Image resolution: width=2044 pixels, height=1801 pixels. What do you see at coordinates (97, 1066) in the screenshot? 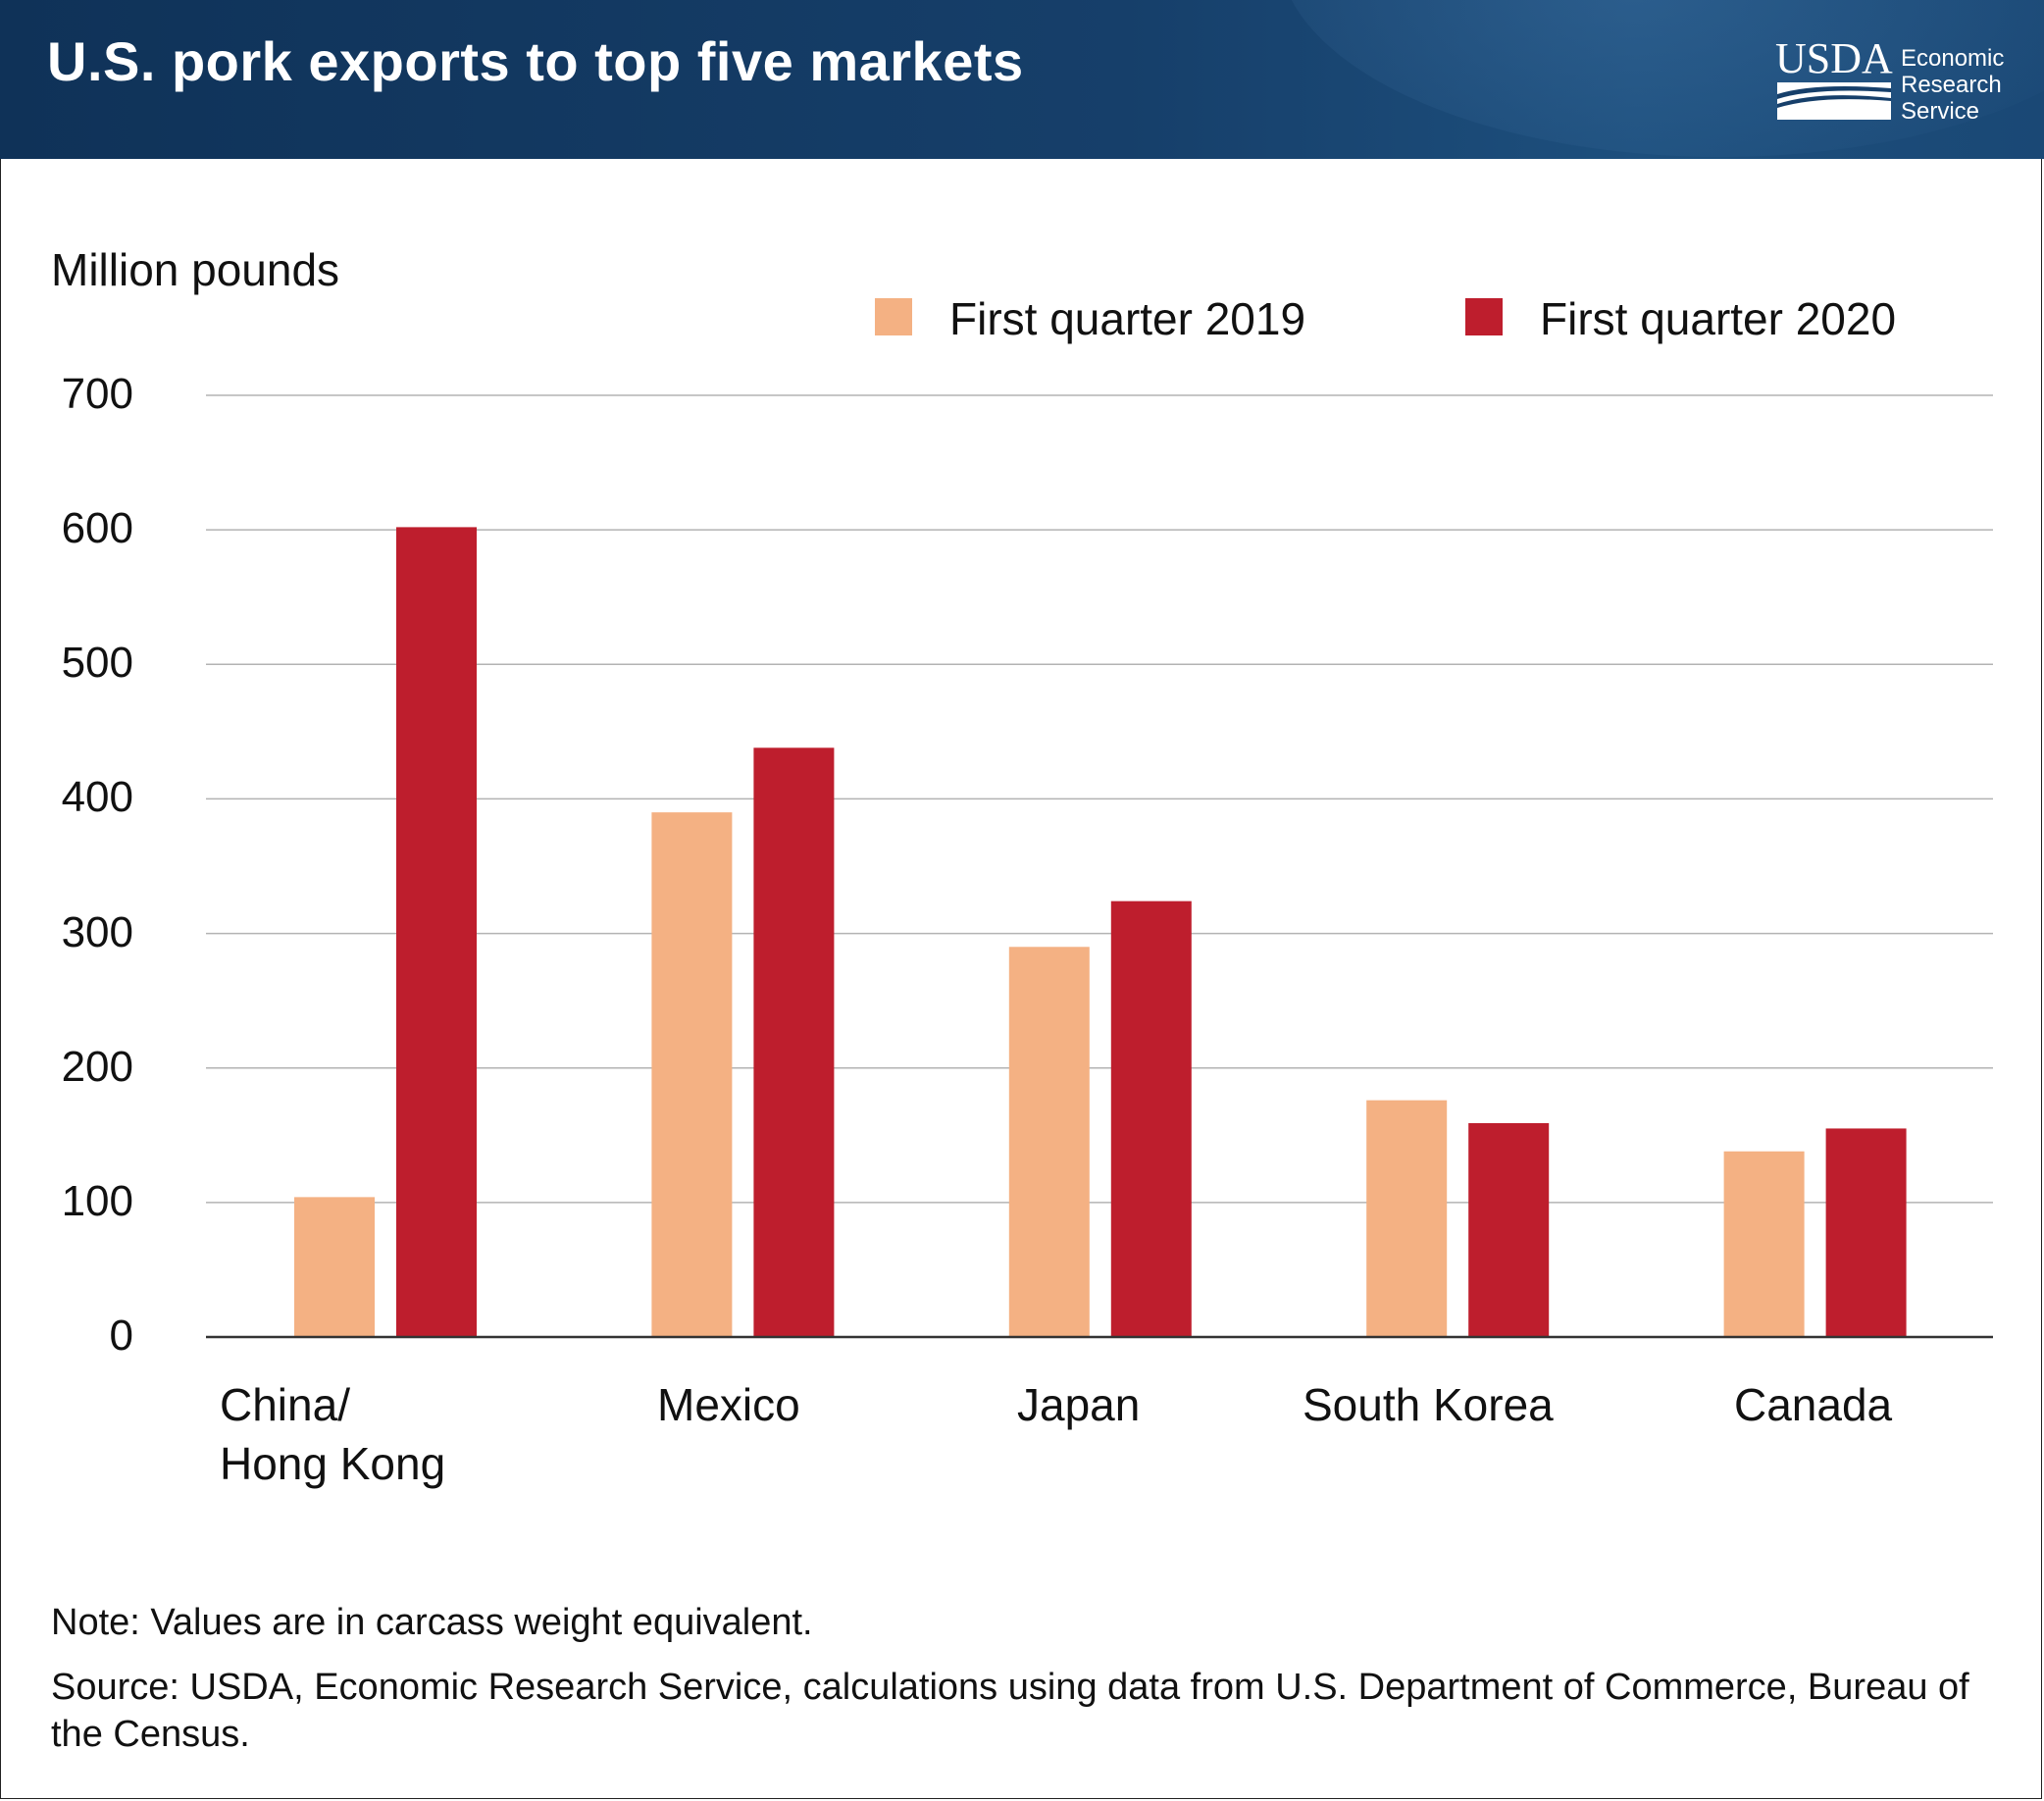
I see `y-tick-label: 200` at bounding box center [97, 1066].